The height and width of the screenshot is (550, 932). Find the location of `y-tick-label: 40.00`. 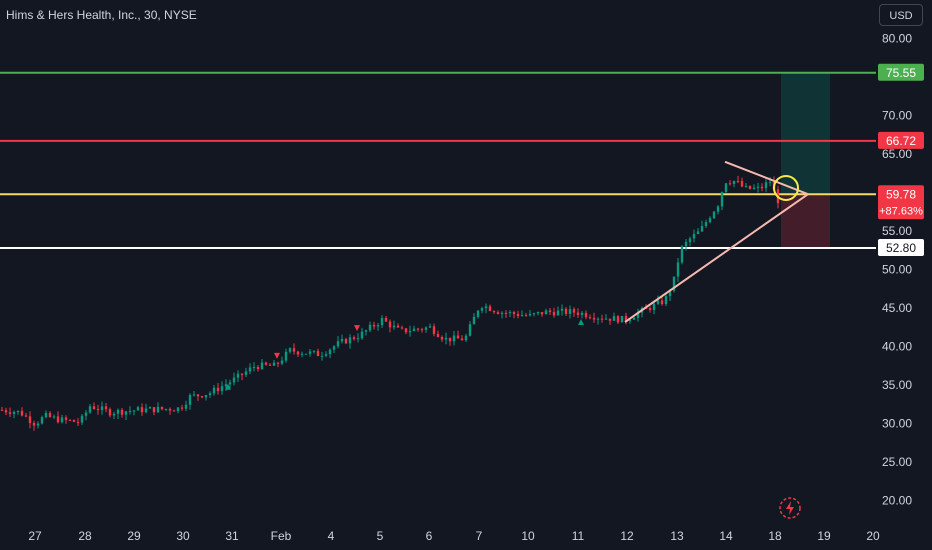

y-tick-label: 40.00 is located at coordinates (897, 347).